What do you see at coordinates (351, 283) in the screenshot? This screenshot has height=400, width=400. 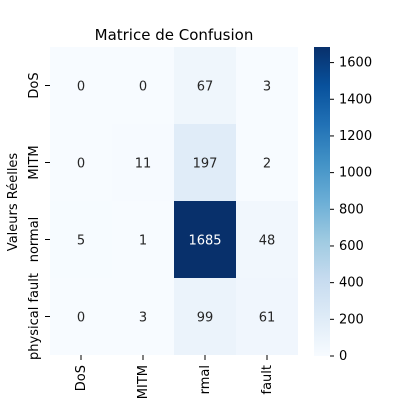 I see `colorbar-tick-label: 400` at bounding box center [351, 283].